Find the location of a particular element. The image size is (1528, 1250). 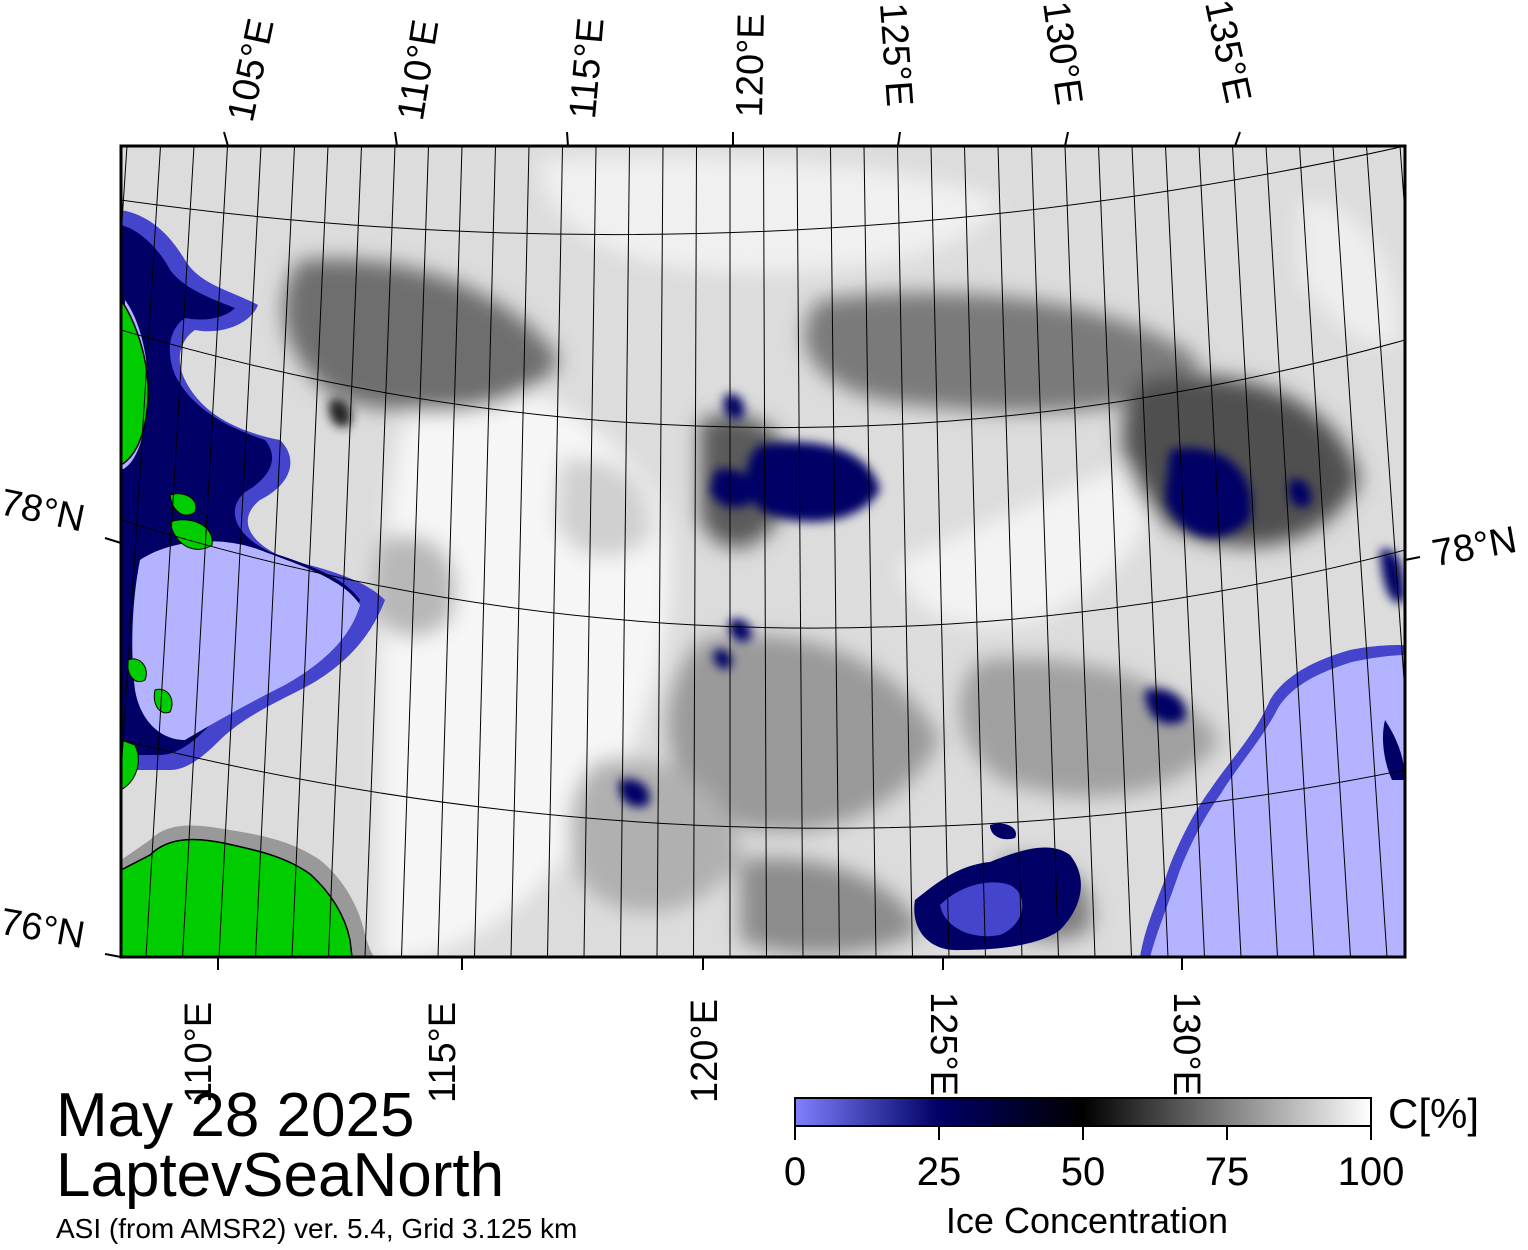

colorbar-title: Ice Concentration is located at coordinates (1087, 1220).